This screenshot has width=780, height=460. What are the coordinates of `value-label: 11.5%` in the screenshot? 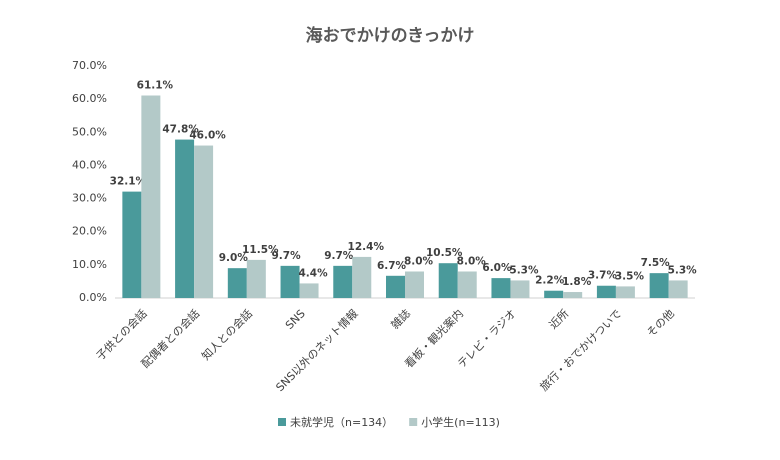 It's located at (260, 250).